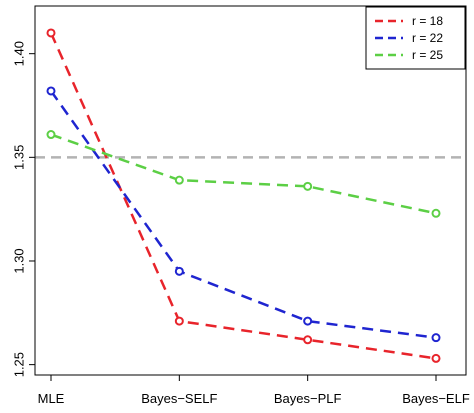  Describe the element at coordinates (427, 38) in the screenshot. I see `legend-label: r = 22` at that location.